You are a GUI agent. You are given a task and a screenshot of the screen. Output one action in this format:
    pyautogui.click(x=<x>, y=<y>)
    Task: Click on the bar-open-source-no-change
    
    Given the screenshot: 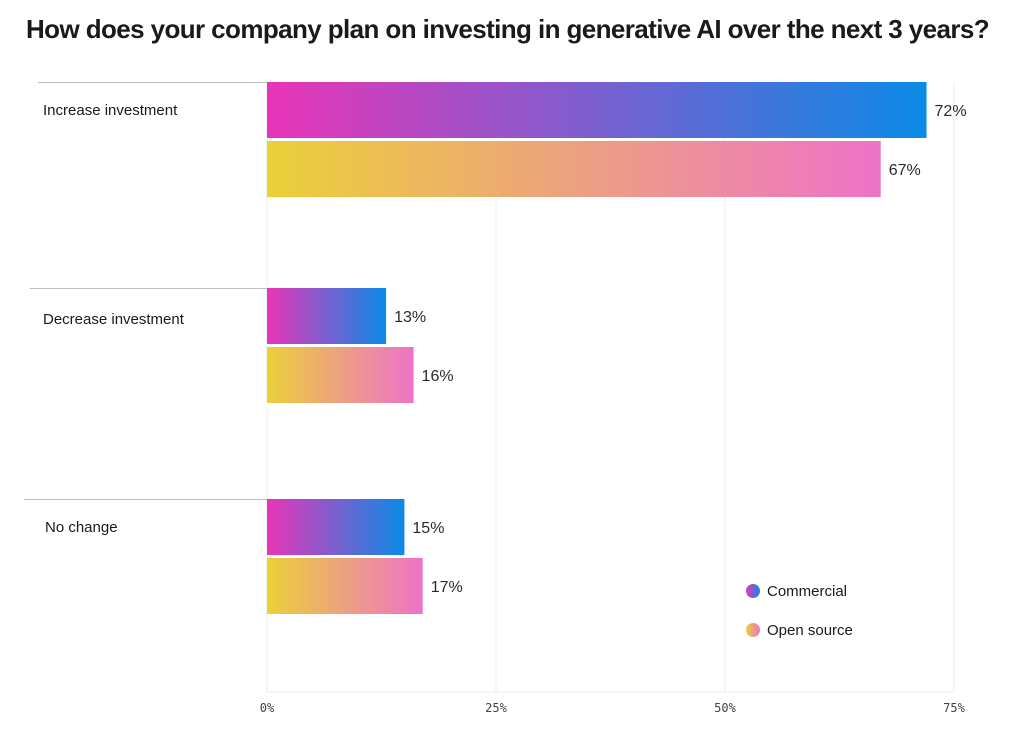 What is the action you would take?
    pyautogui.click(x=345, y=586)
    